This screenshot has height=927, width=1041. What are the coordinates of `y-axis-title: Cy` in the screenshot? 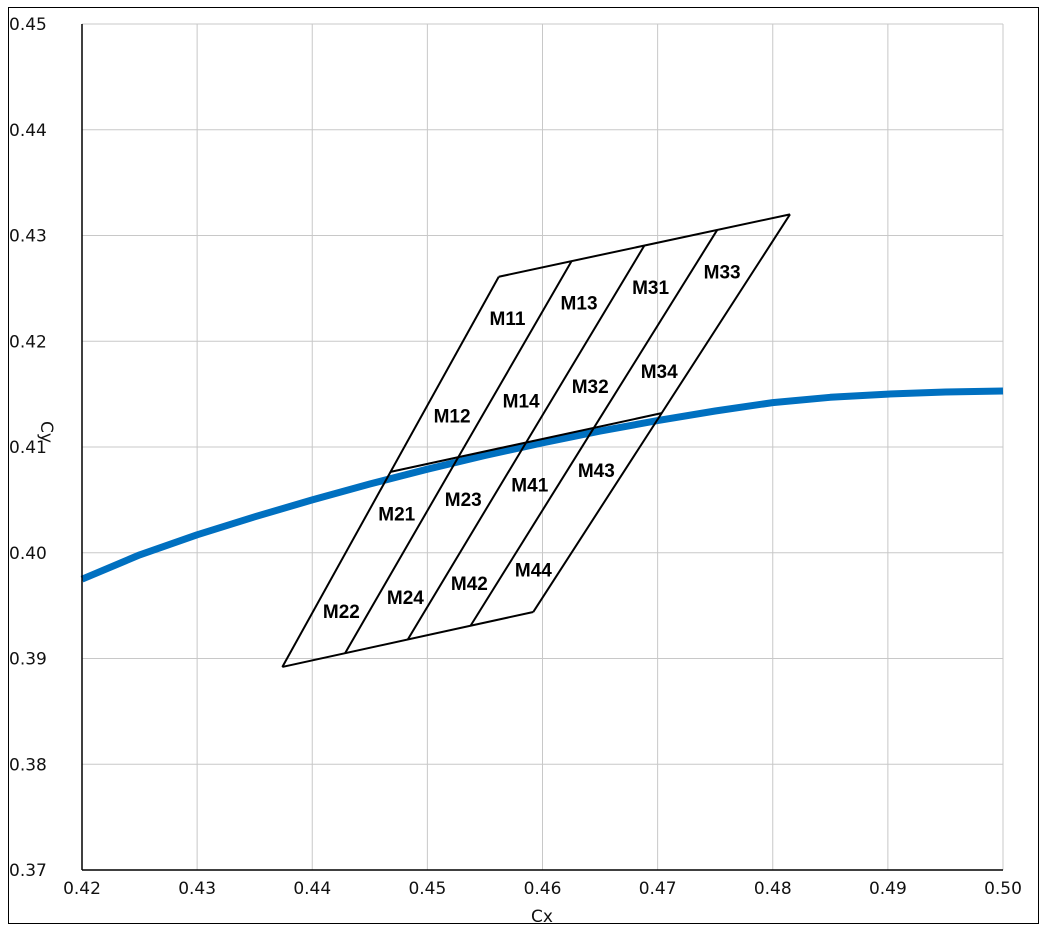 It's located at (46, 432).